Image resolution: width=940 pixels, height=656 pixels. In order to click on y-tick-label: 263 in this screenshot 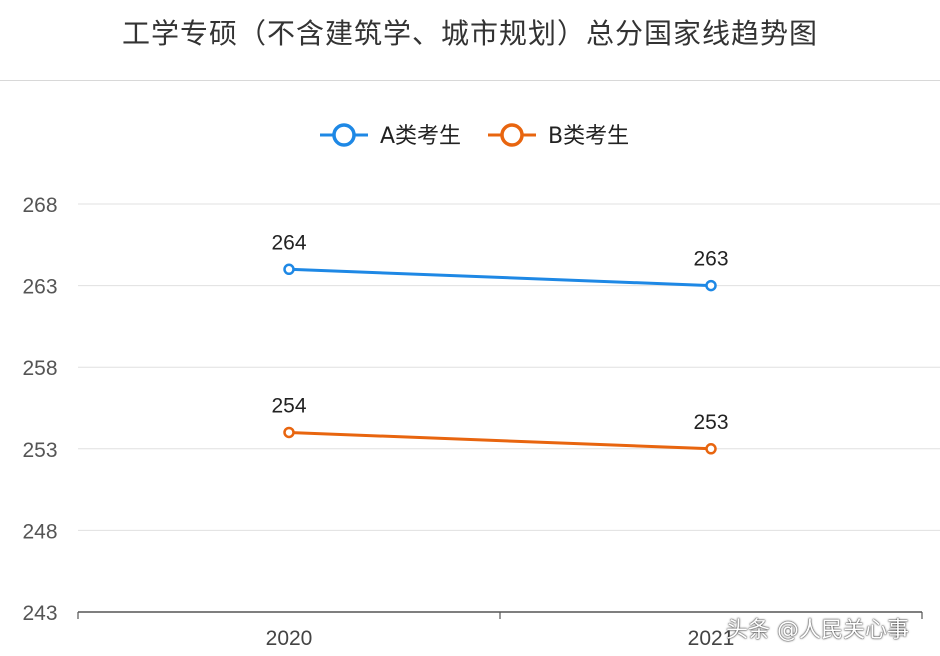, I will do `click(39, 287)`.